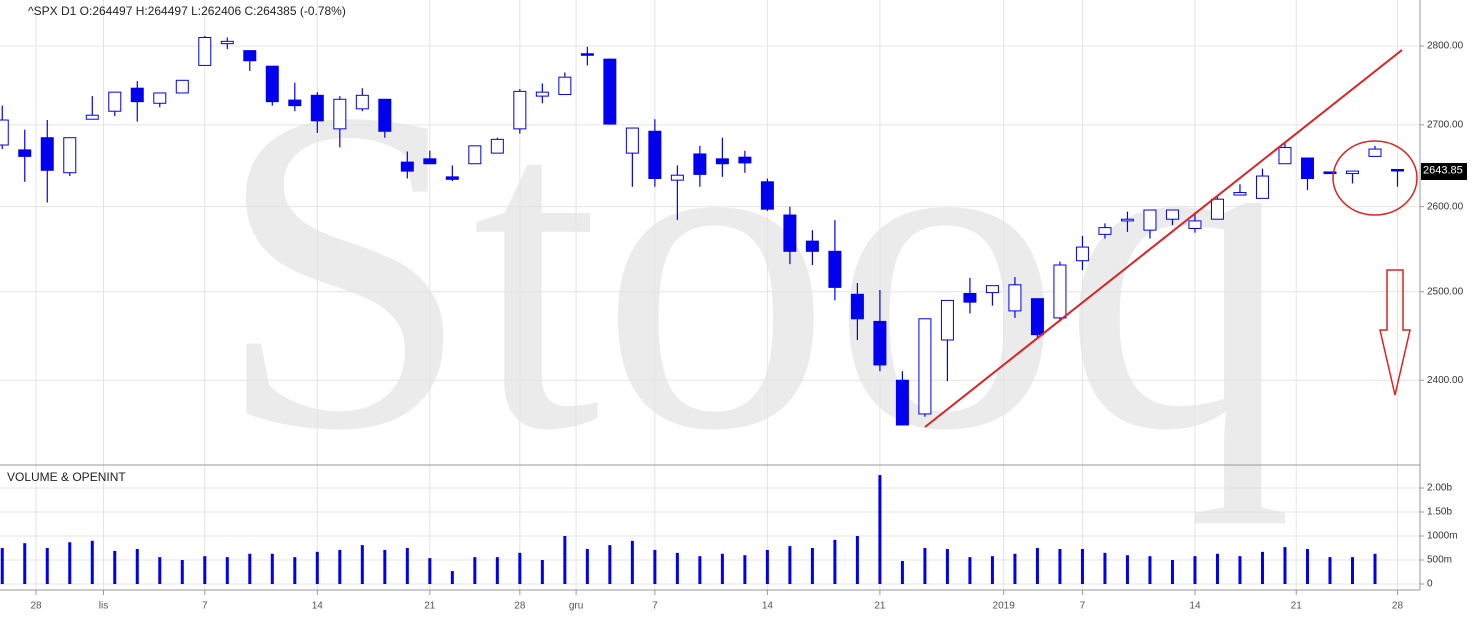  I want to click on y-tick-label: 2800.00, so click(1445, 46).